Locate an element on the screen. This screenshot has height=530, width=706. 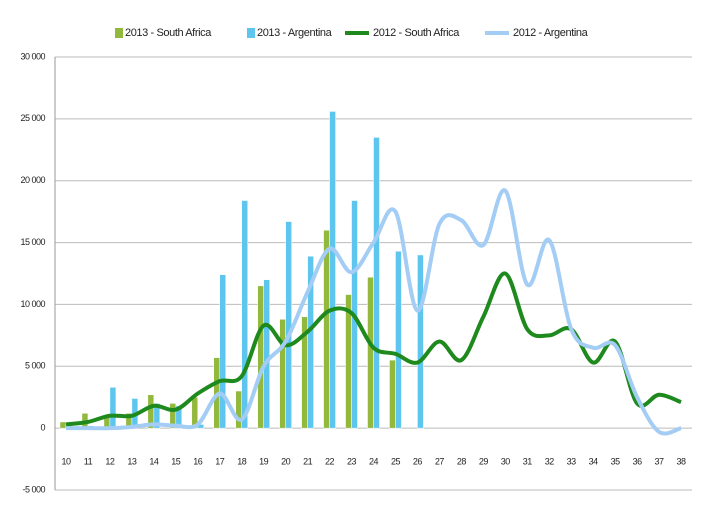
x-tick-label: 35 is located at coordinates (616, 462).